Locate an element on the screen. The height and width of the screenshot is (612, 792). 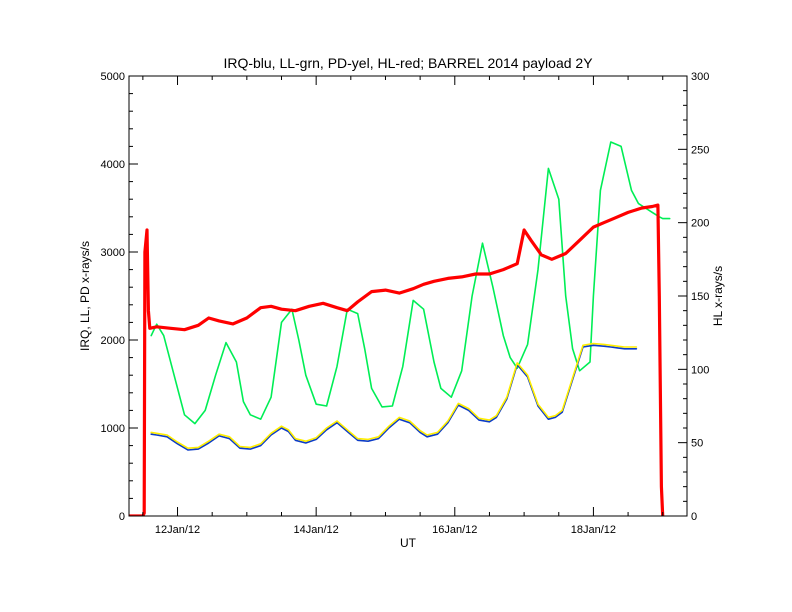
left-axis-tick-label: 4000 is located at coordinates (113, 165).